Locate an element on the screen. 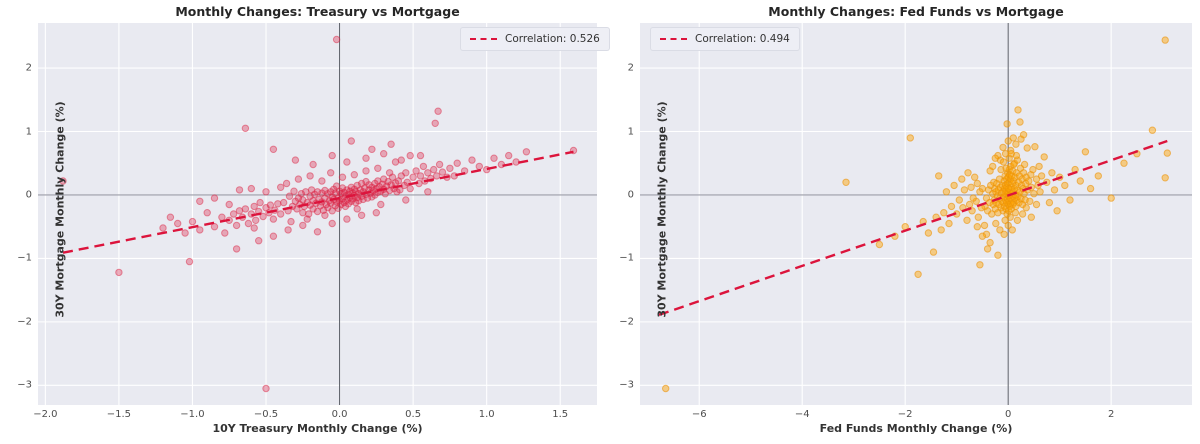 The image size is (1200, 444). left-legend-label: Correlation: 0.526 is located at coordinates (552, 39).